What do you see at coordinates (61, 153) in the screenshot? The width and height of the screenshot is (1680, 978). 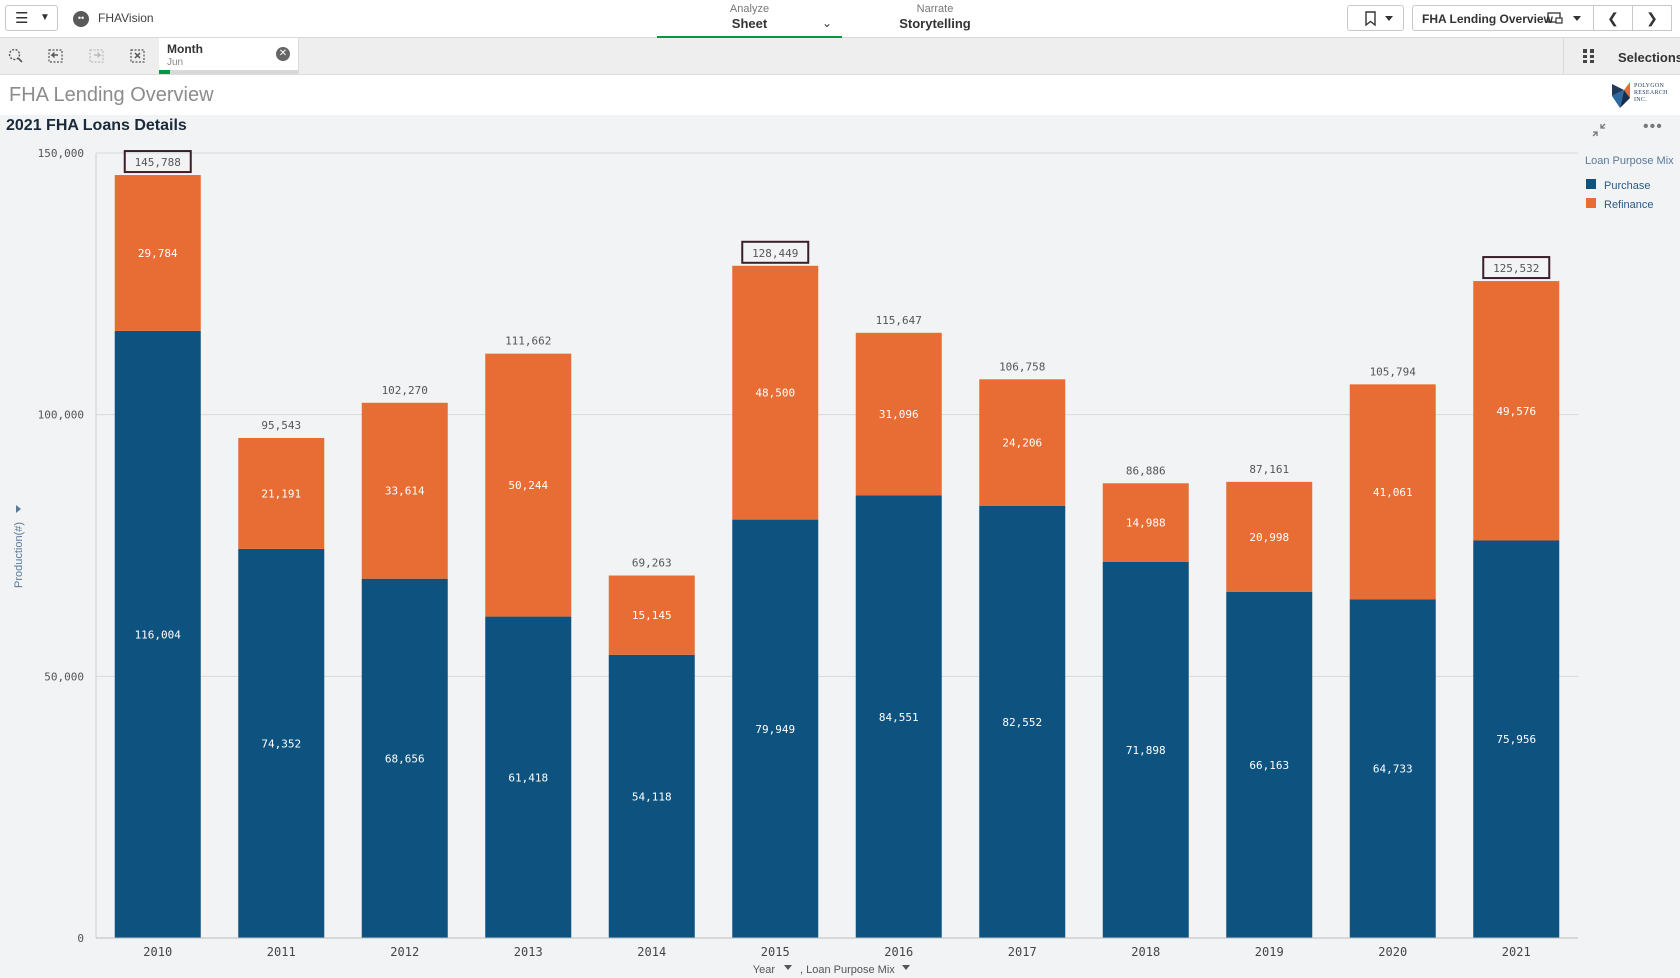 I see `y-tick-label: 150,000` at bounding box center [61, 153].